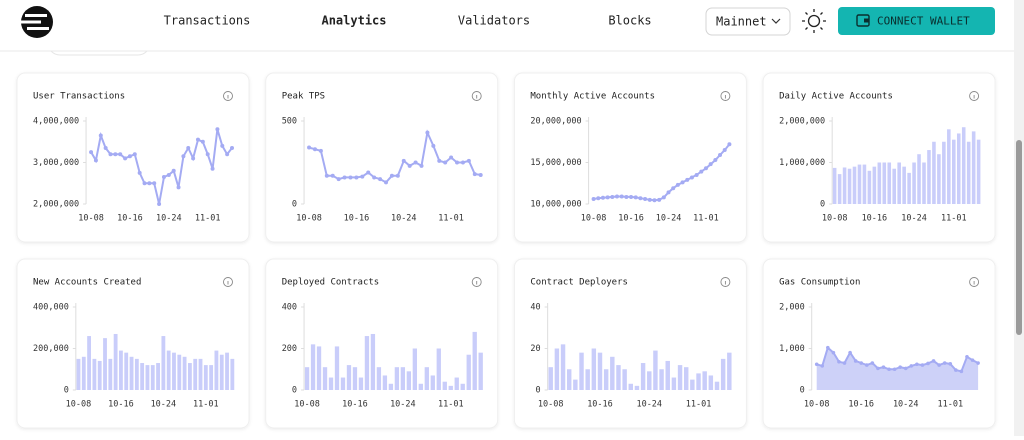  Describe the element at coordinates (51, 349) in the screenshot. I see `y-tick-label: 200,000` at that location.